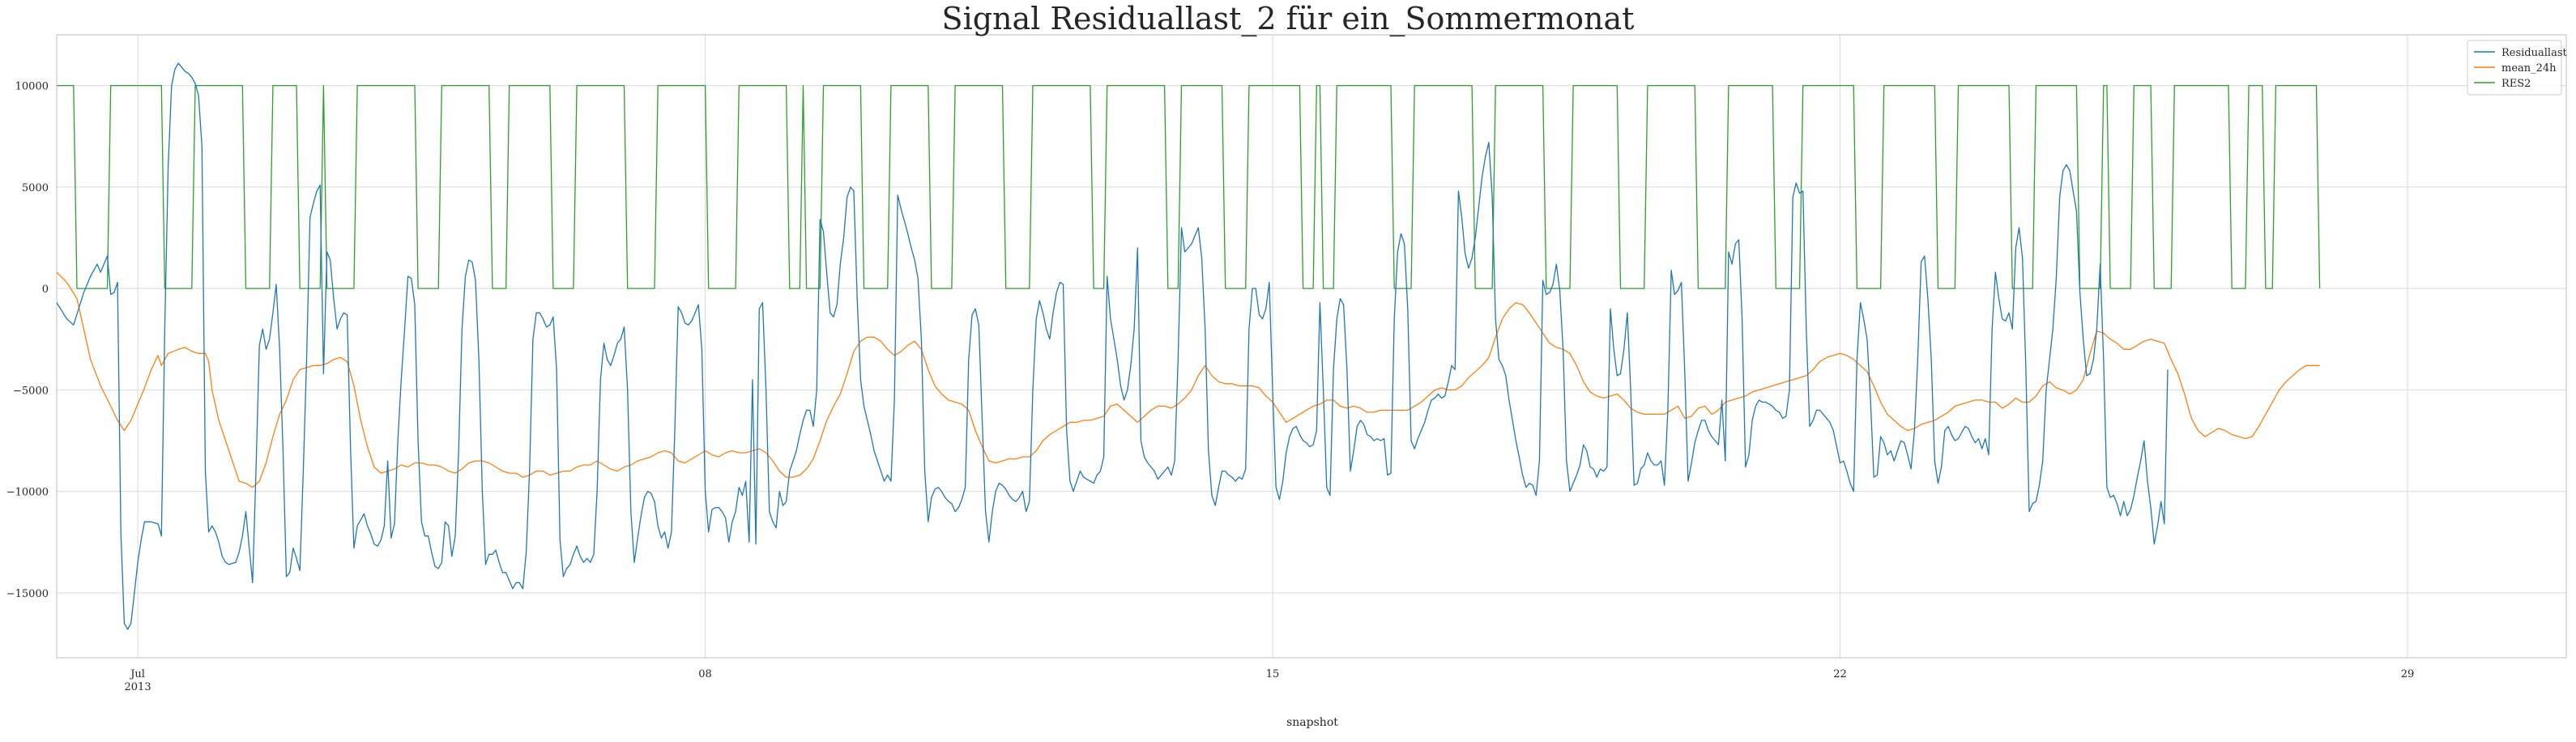 The image size is (2576, 742). What do you see at coordinates (2529, 68) in the screenshot?
I see `legend-label: mean_24h` at bounding box center [2529, 68].